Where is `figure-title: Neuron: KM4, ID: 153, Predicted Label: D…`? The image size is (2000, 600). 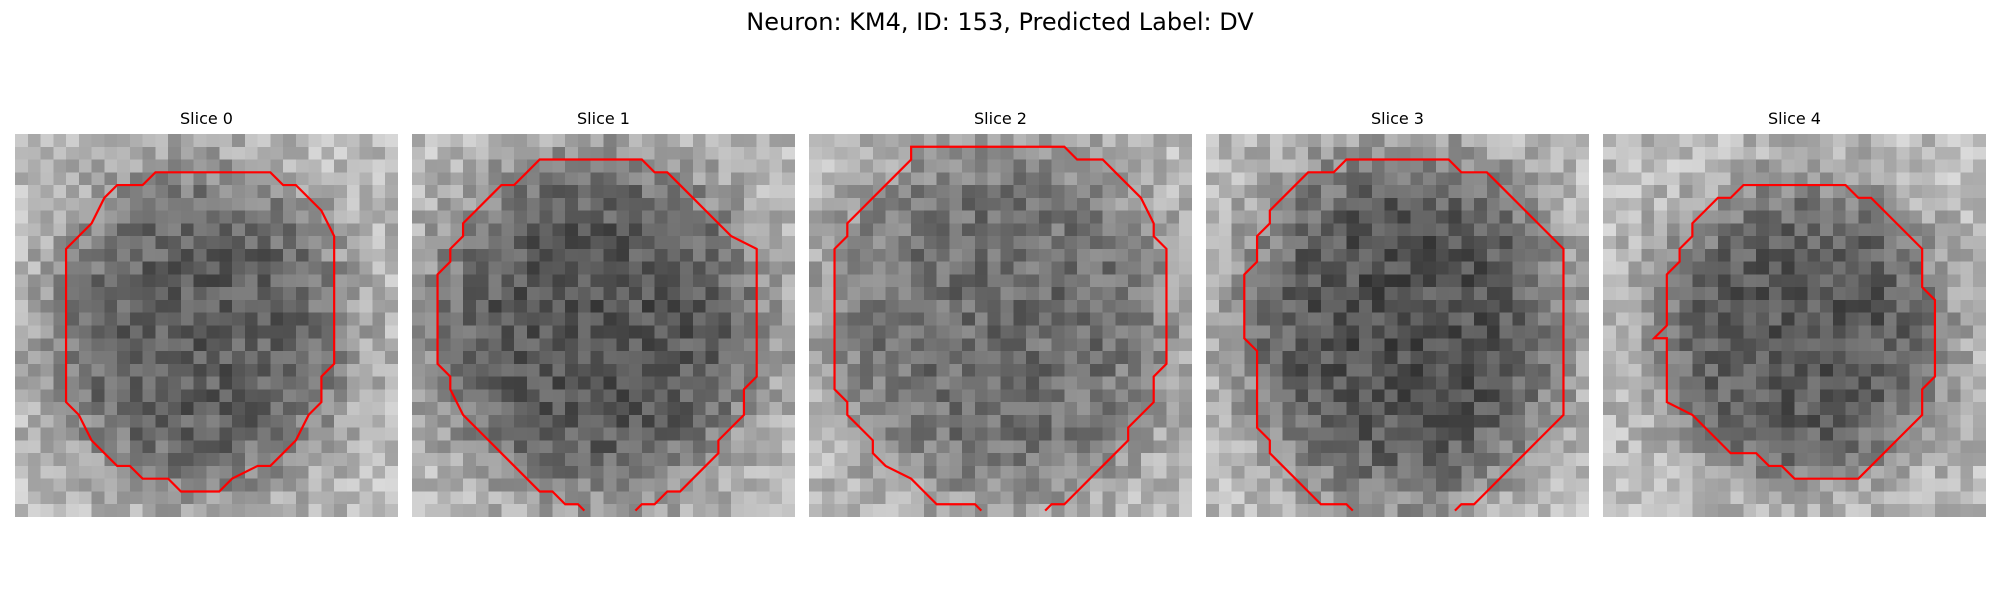
figure-title: Neuron: KM4, ID: 153, Predicted Label: D… is located at coordinates (1000, 22).